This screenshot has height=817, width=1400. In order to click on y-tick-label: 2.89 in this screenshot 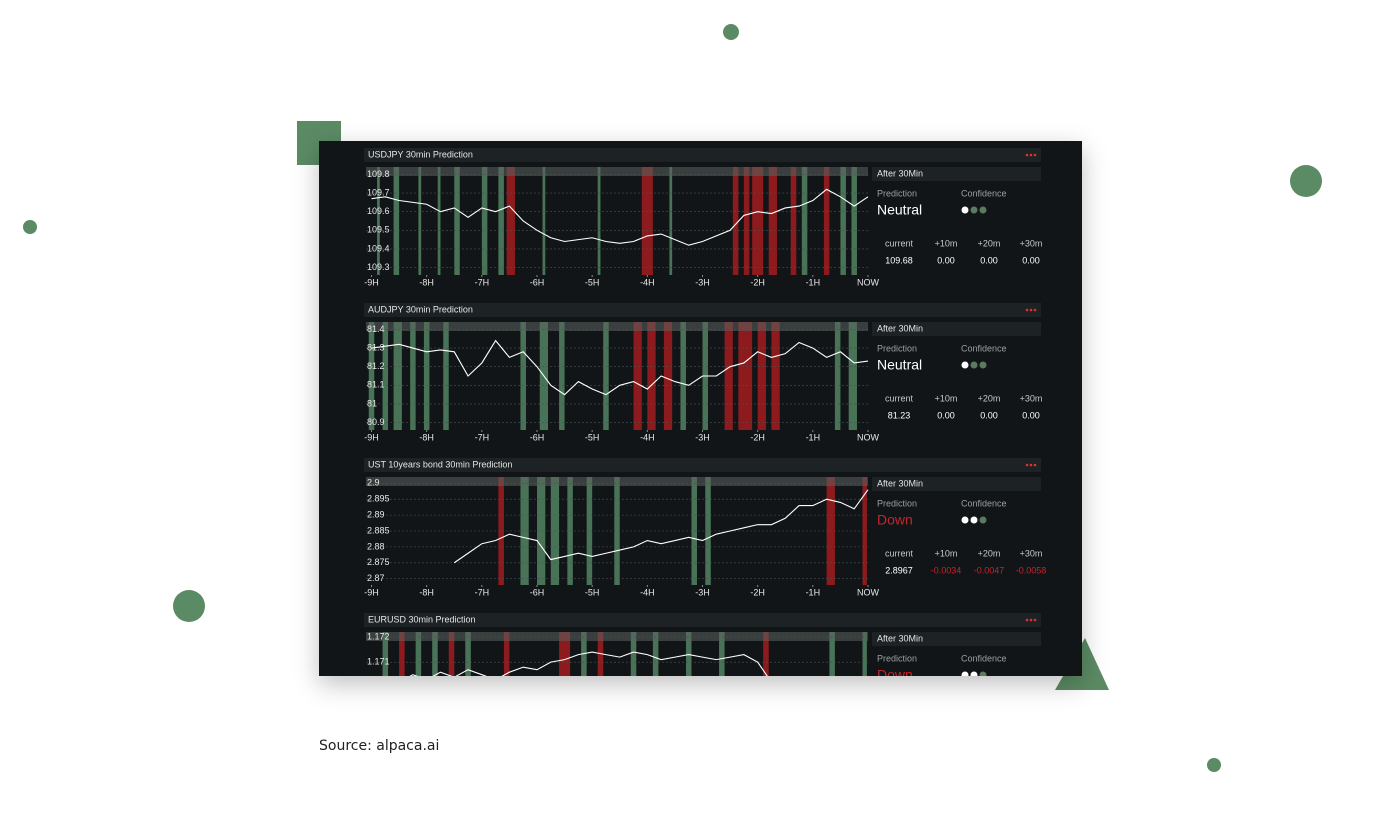, I will do `click(376, 514)`.